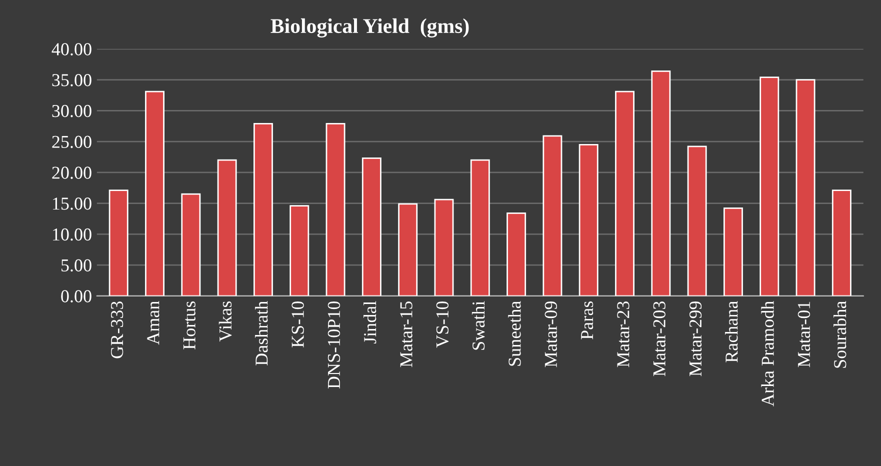 This screenshot has width=881, height=466. Describe the element at coordinates (695, 339) in the screenshot. I see `x-tick-label: Matar-299` at that location.